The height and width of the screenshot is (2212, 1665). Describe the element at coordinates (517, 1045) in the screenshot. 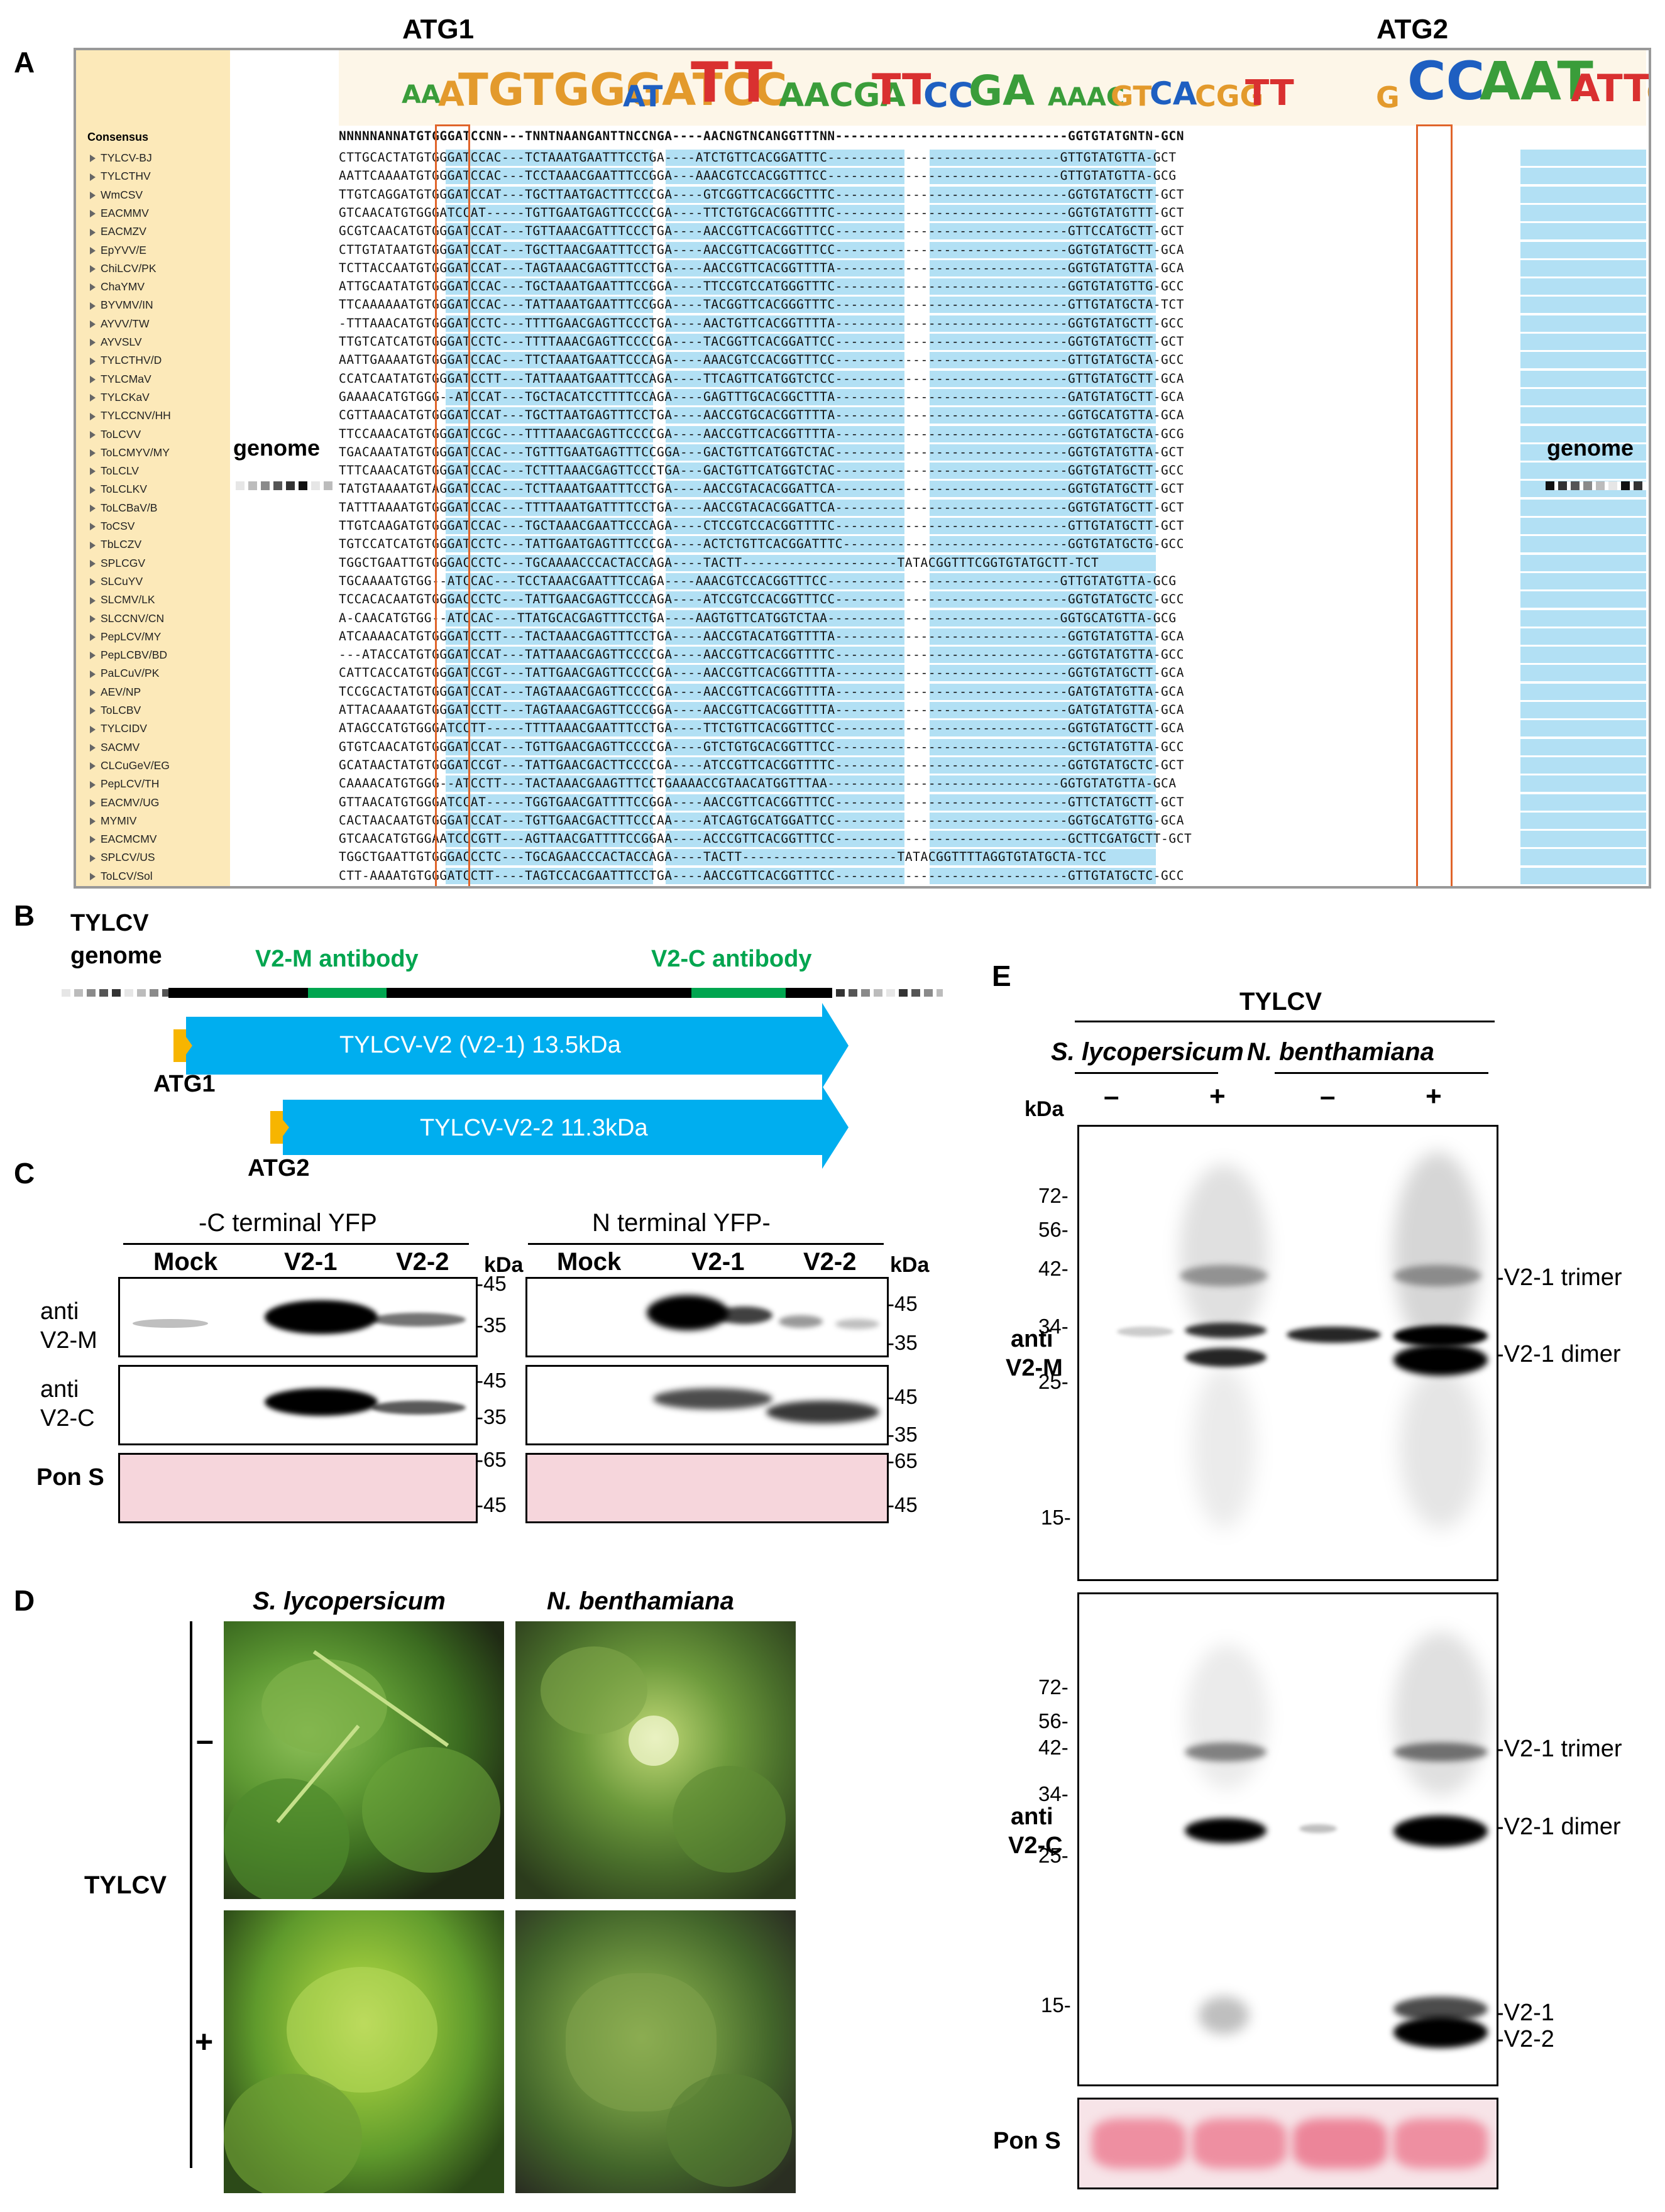

I see `v2-1-arrow` at that location.